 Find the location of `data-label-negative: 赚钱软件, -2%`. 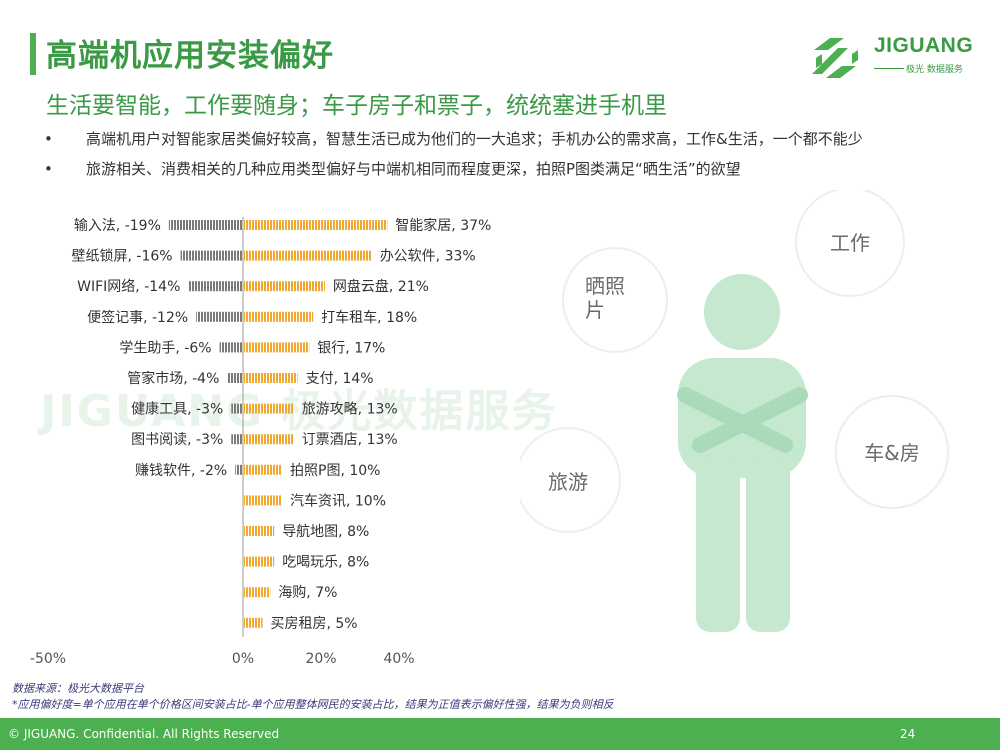

data-label-negative: 赚钱软件, -2% is located at coordinates (181, 471).